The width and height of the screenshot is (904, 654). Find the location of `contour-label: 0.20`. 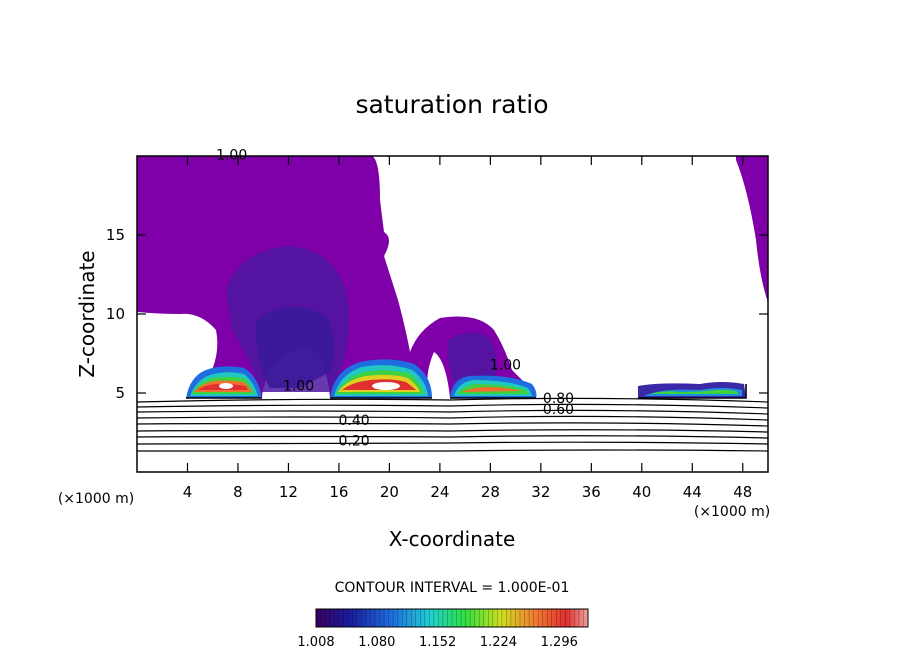

contour-label: 0.20 is located at coordinates (353, 442).